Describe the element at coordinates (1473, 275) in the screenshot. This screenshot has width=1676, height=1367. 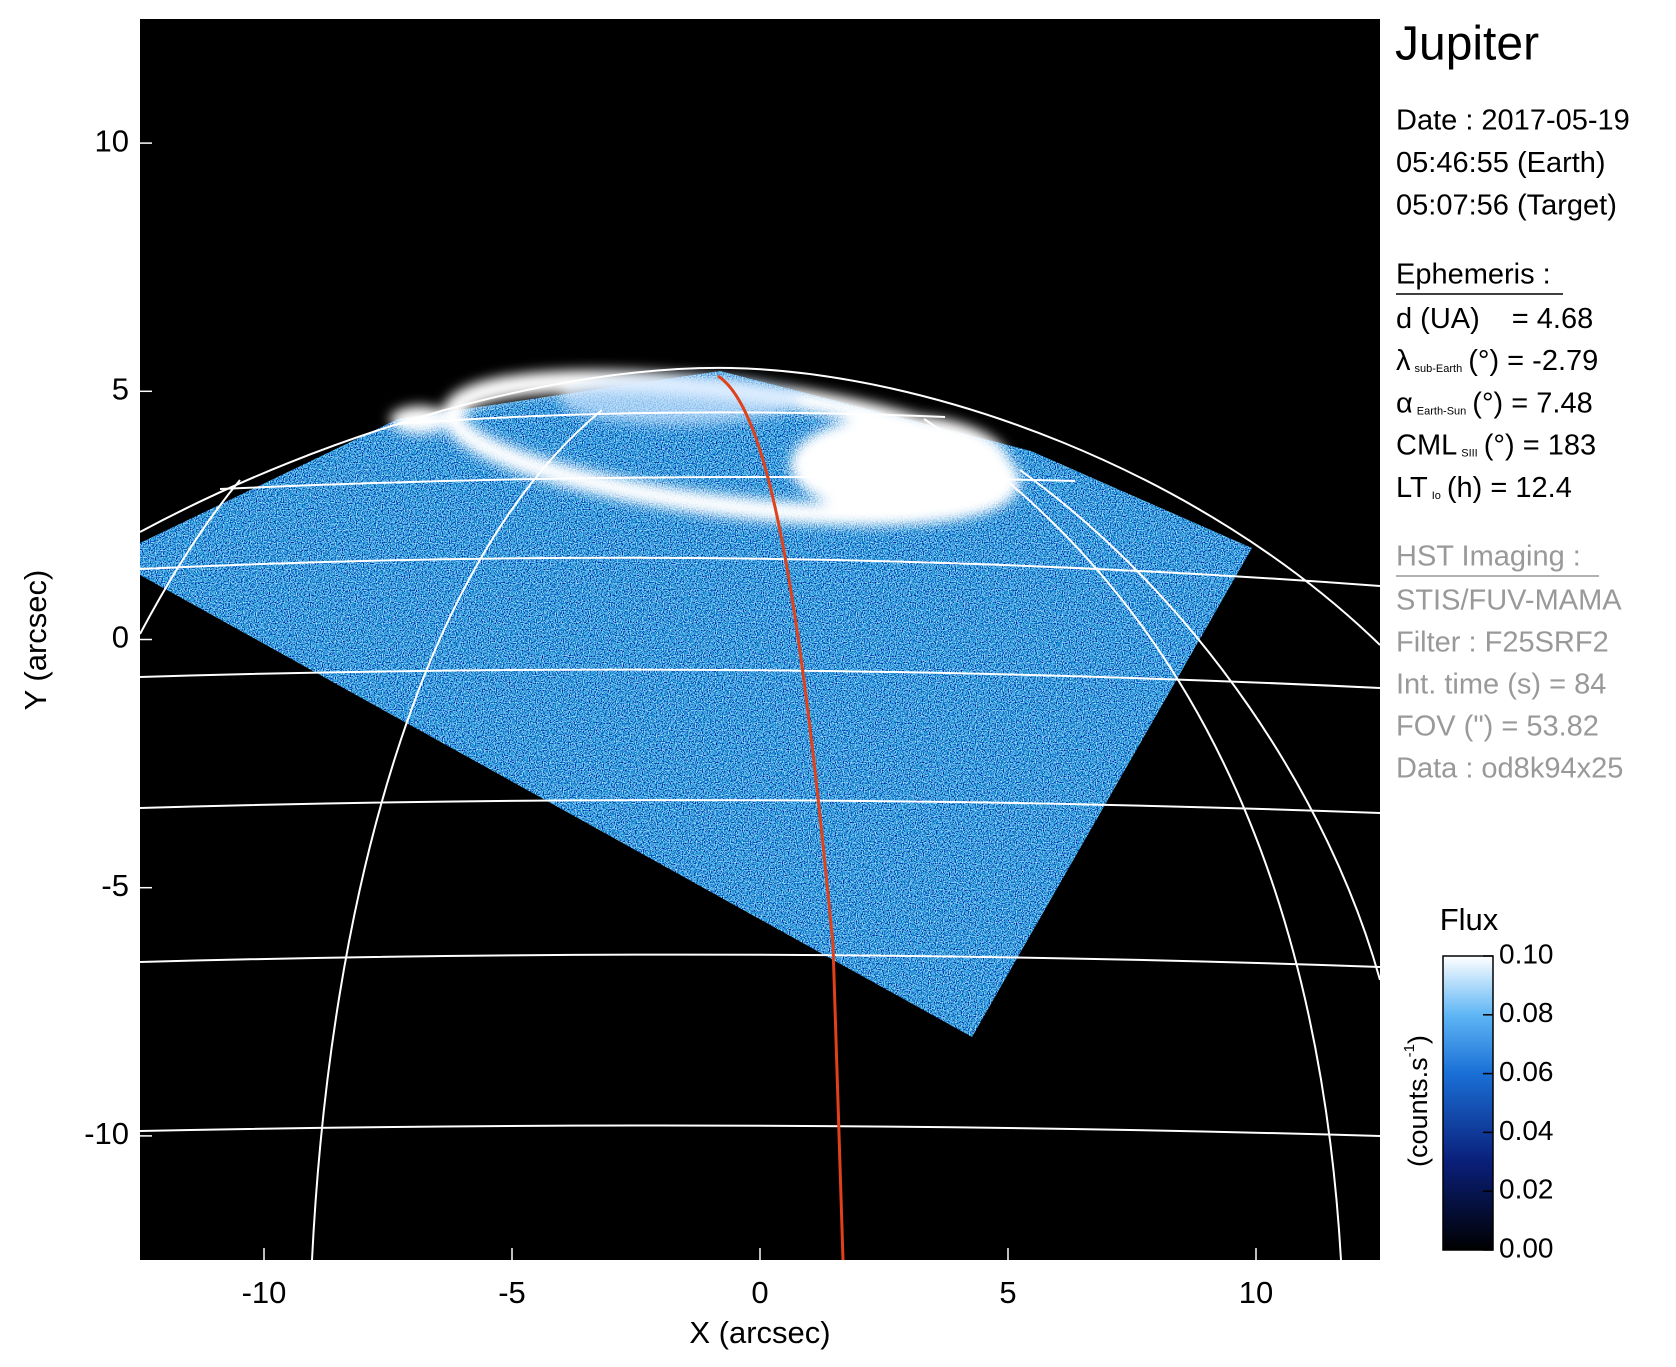
I see `ephemeris-heading: Ephemeris :` at that location.